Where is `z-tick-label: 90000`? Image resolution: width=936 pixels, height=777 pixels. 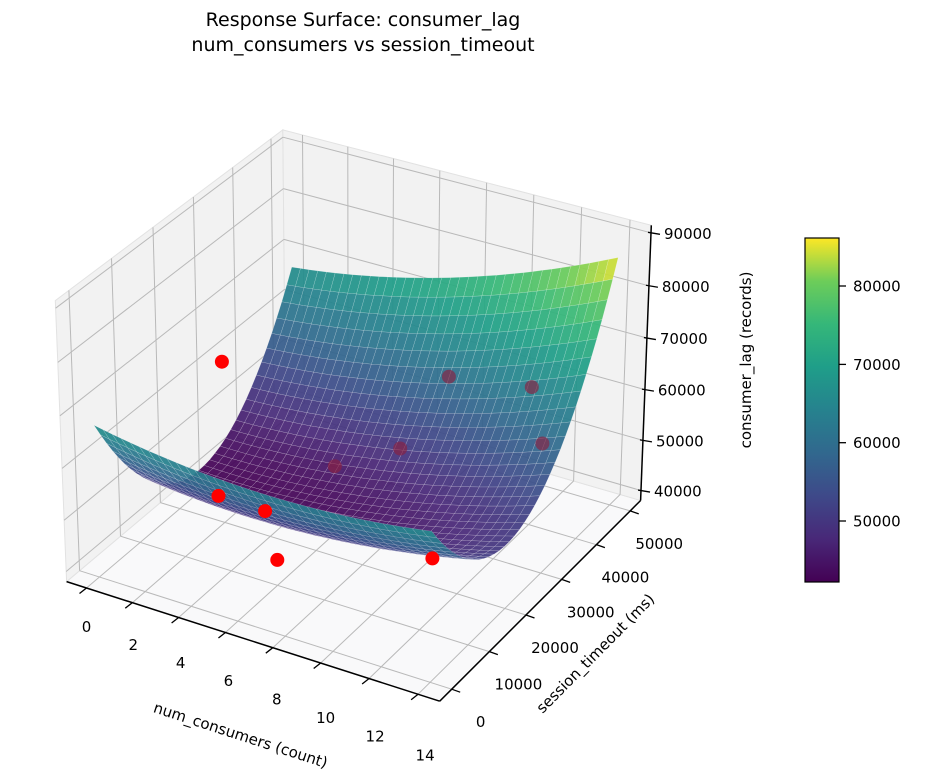 z-tick-label: 90000 is located at coordinates (688, 234).